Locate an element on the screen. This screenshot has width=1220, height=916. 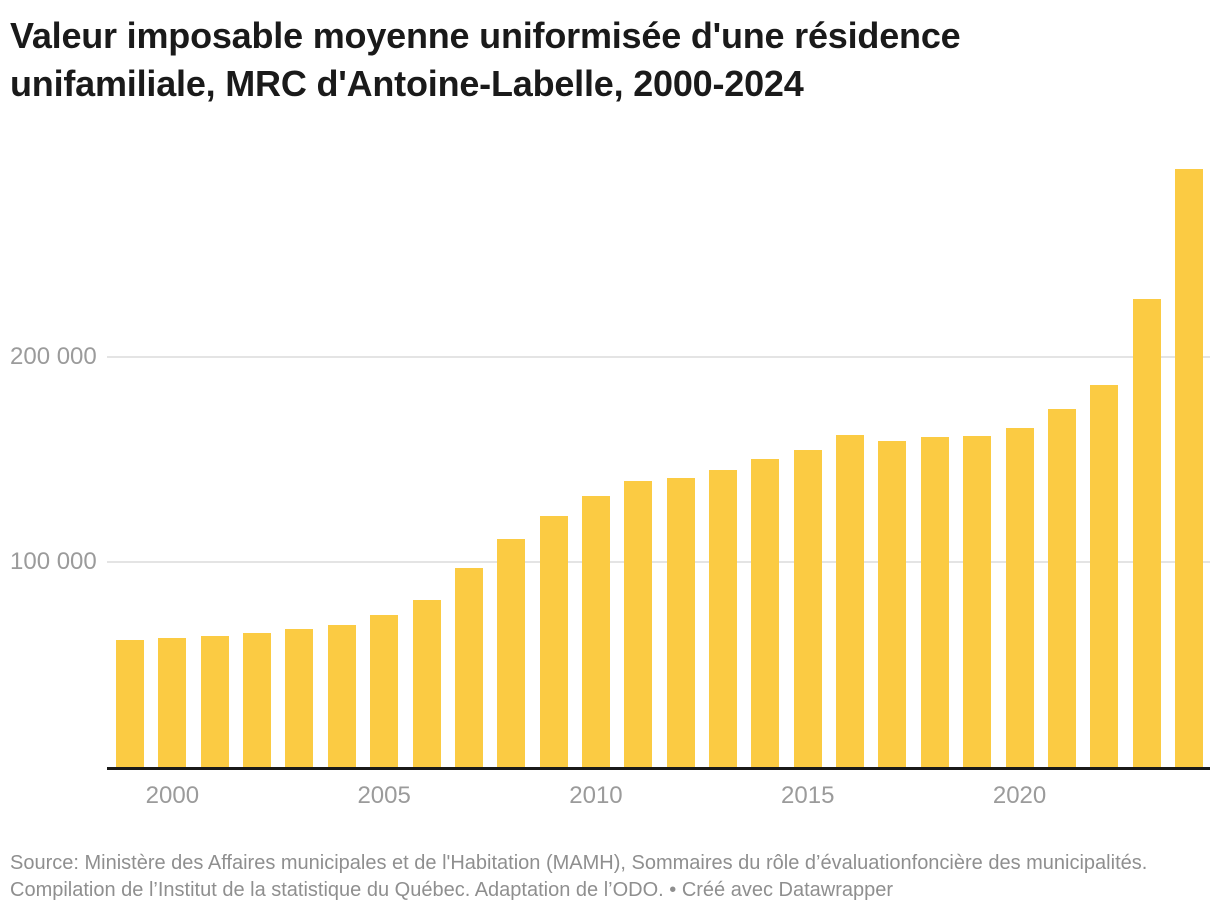
bar-2016 is located at coordinates (850, 601).